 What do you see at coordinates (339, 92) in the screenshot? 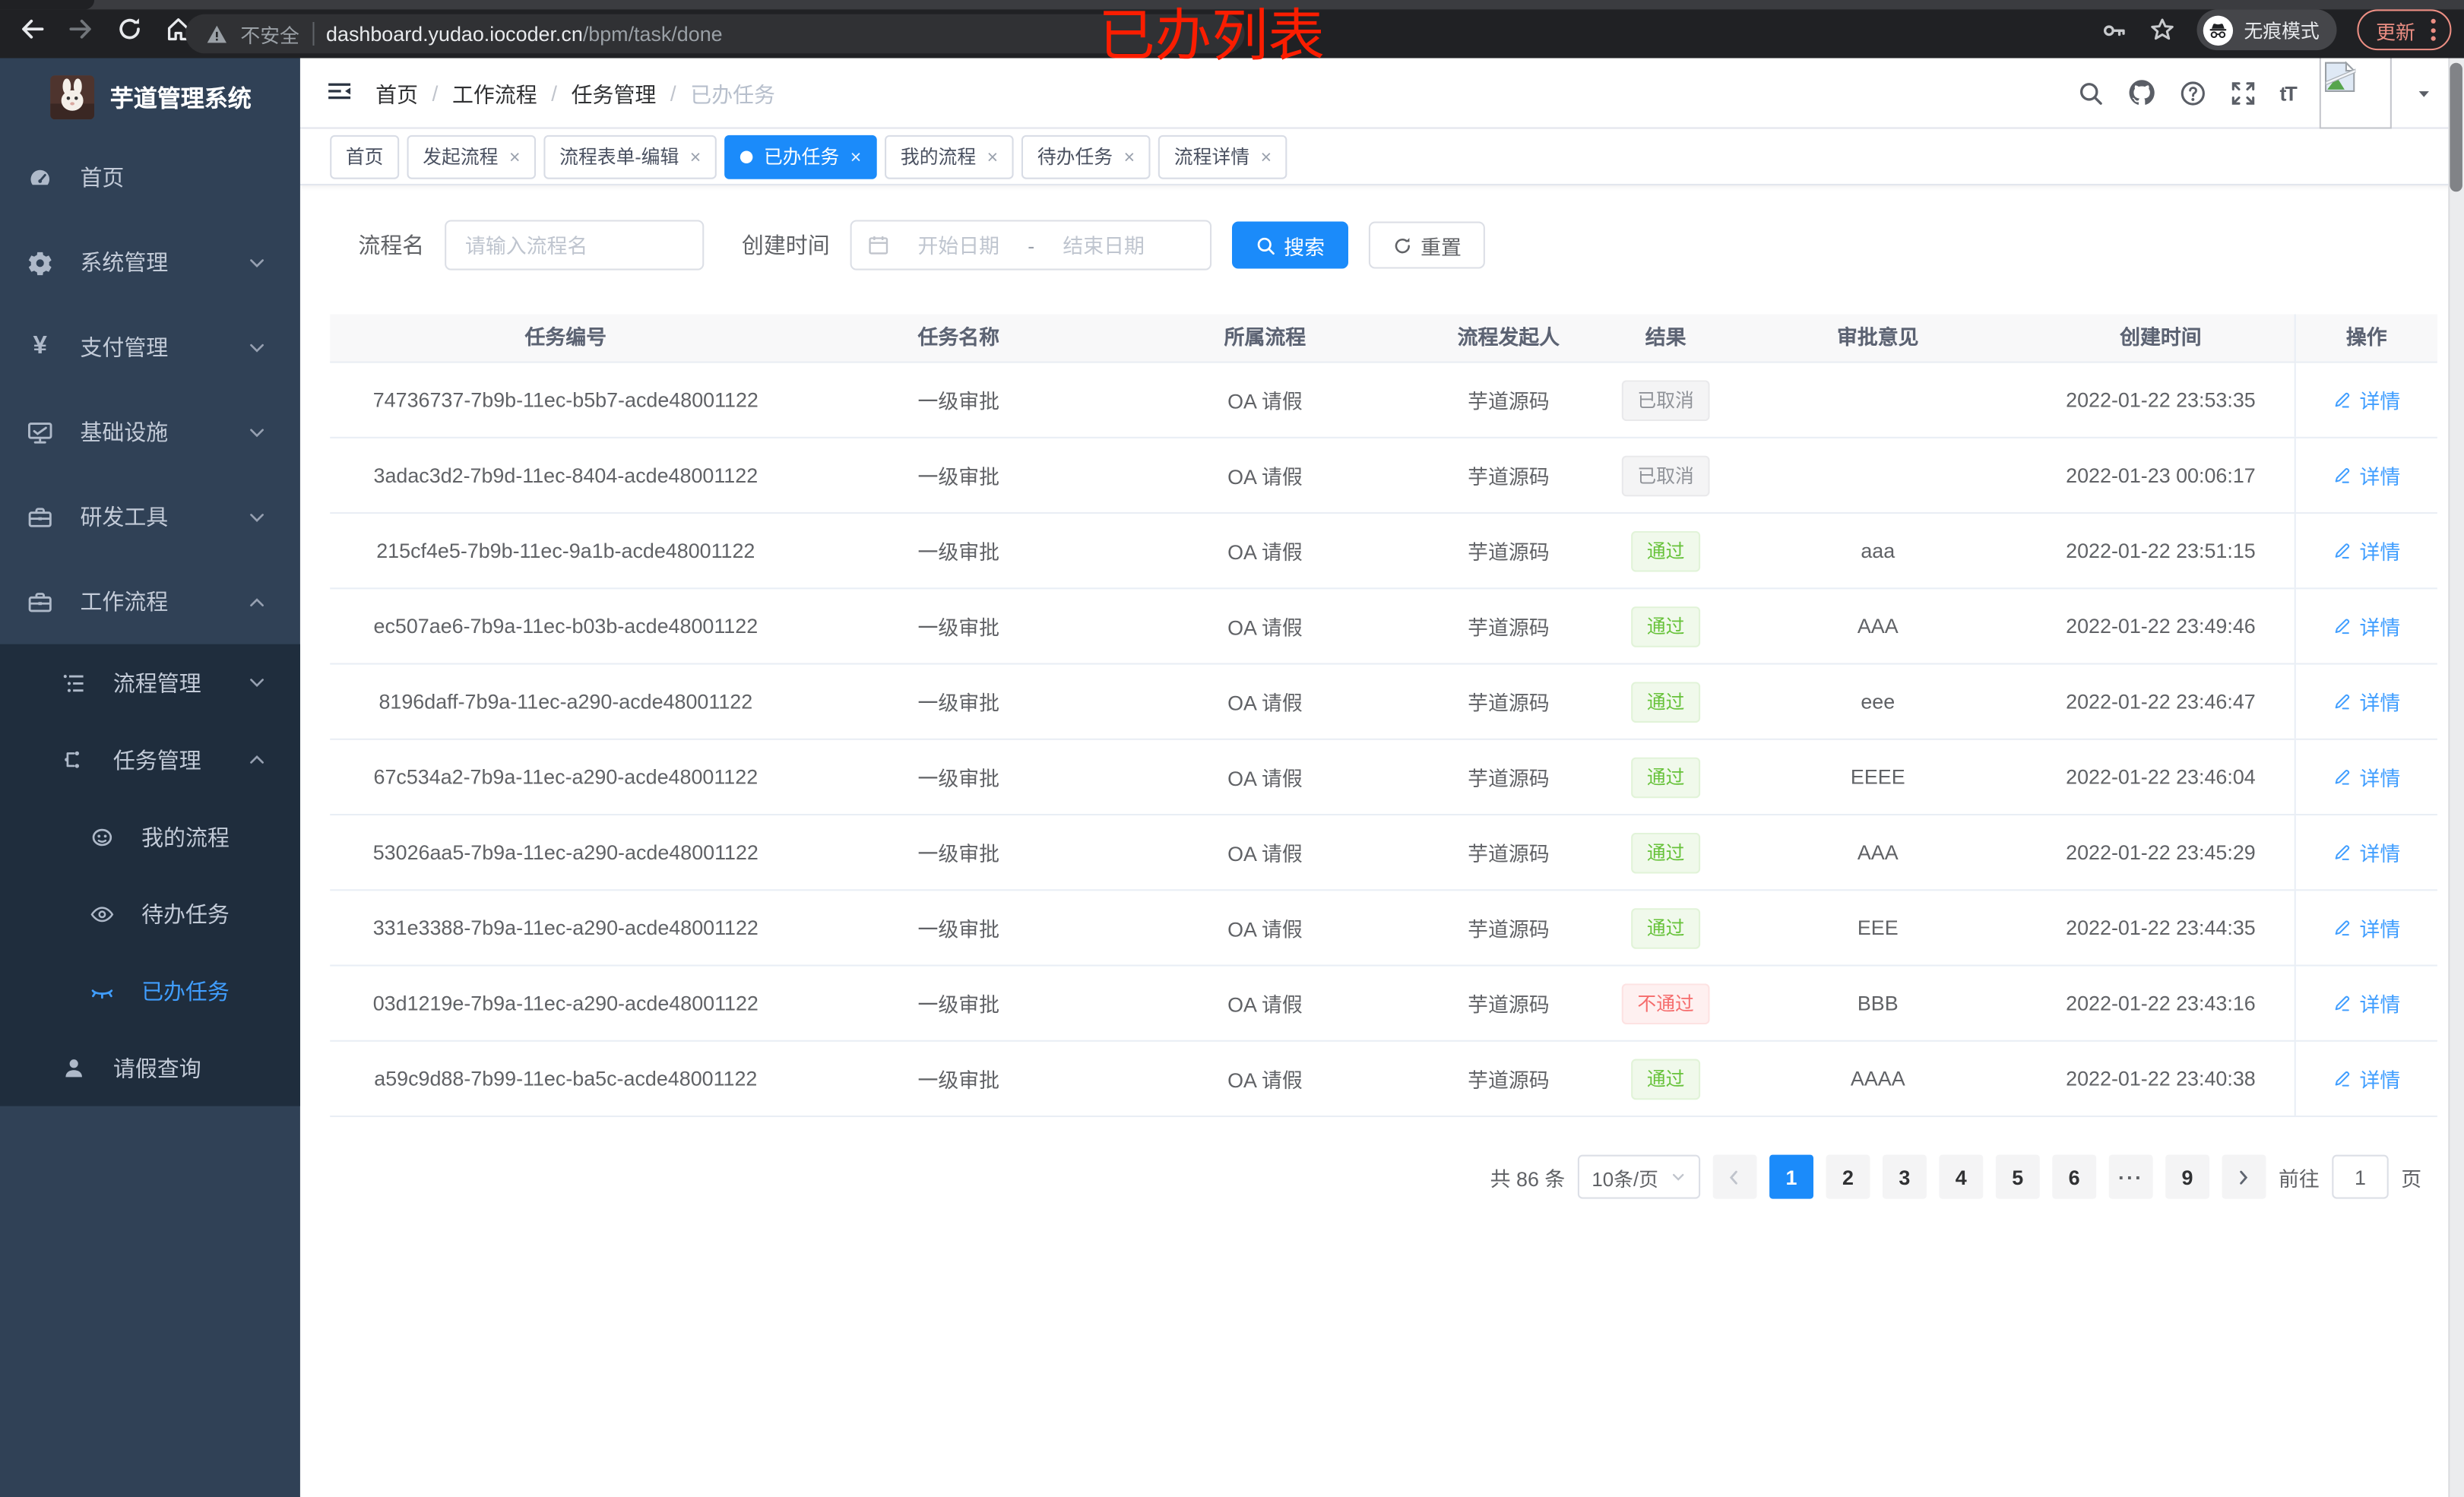
I see `sidebar-collapse-icon` at bounding box center [339, 92].